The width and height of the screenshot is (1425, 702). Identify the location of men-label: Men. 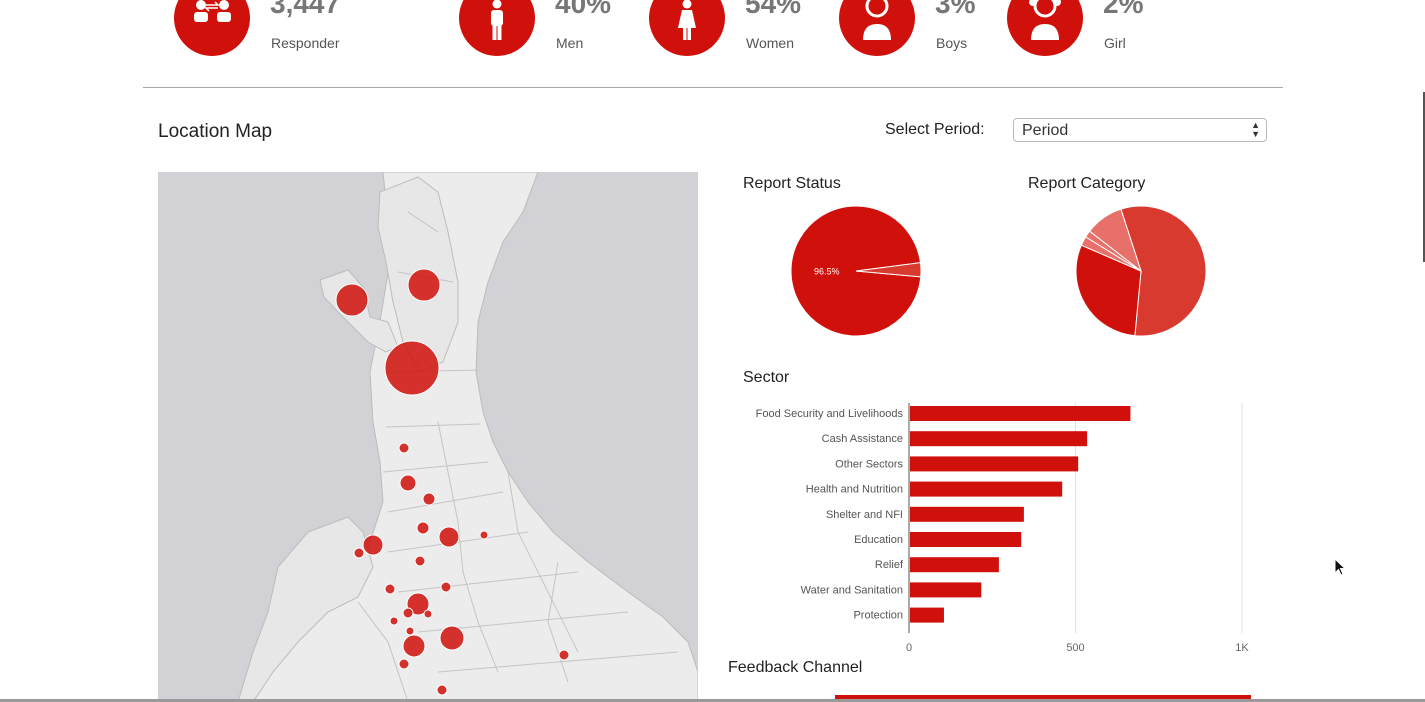
(570, 43).